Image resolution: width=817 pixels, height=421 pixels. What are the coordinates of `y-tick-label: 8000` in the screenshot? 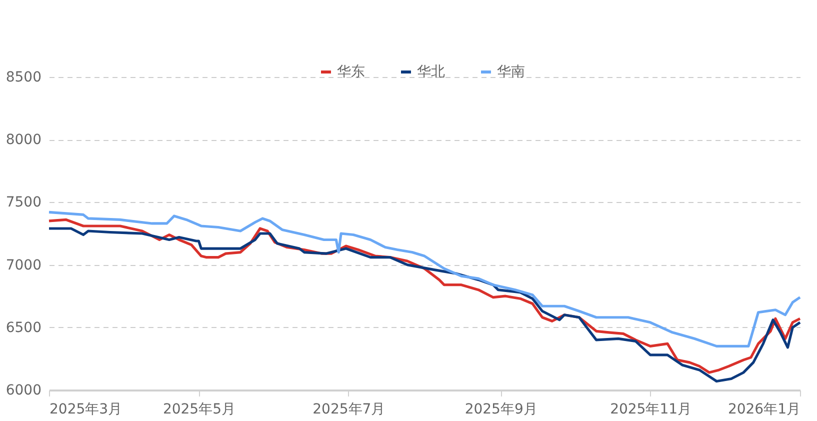 It's located at (24, 140).